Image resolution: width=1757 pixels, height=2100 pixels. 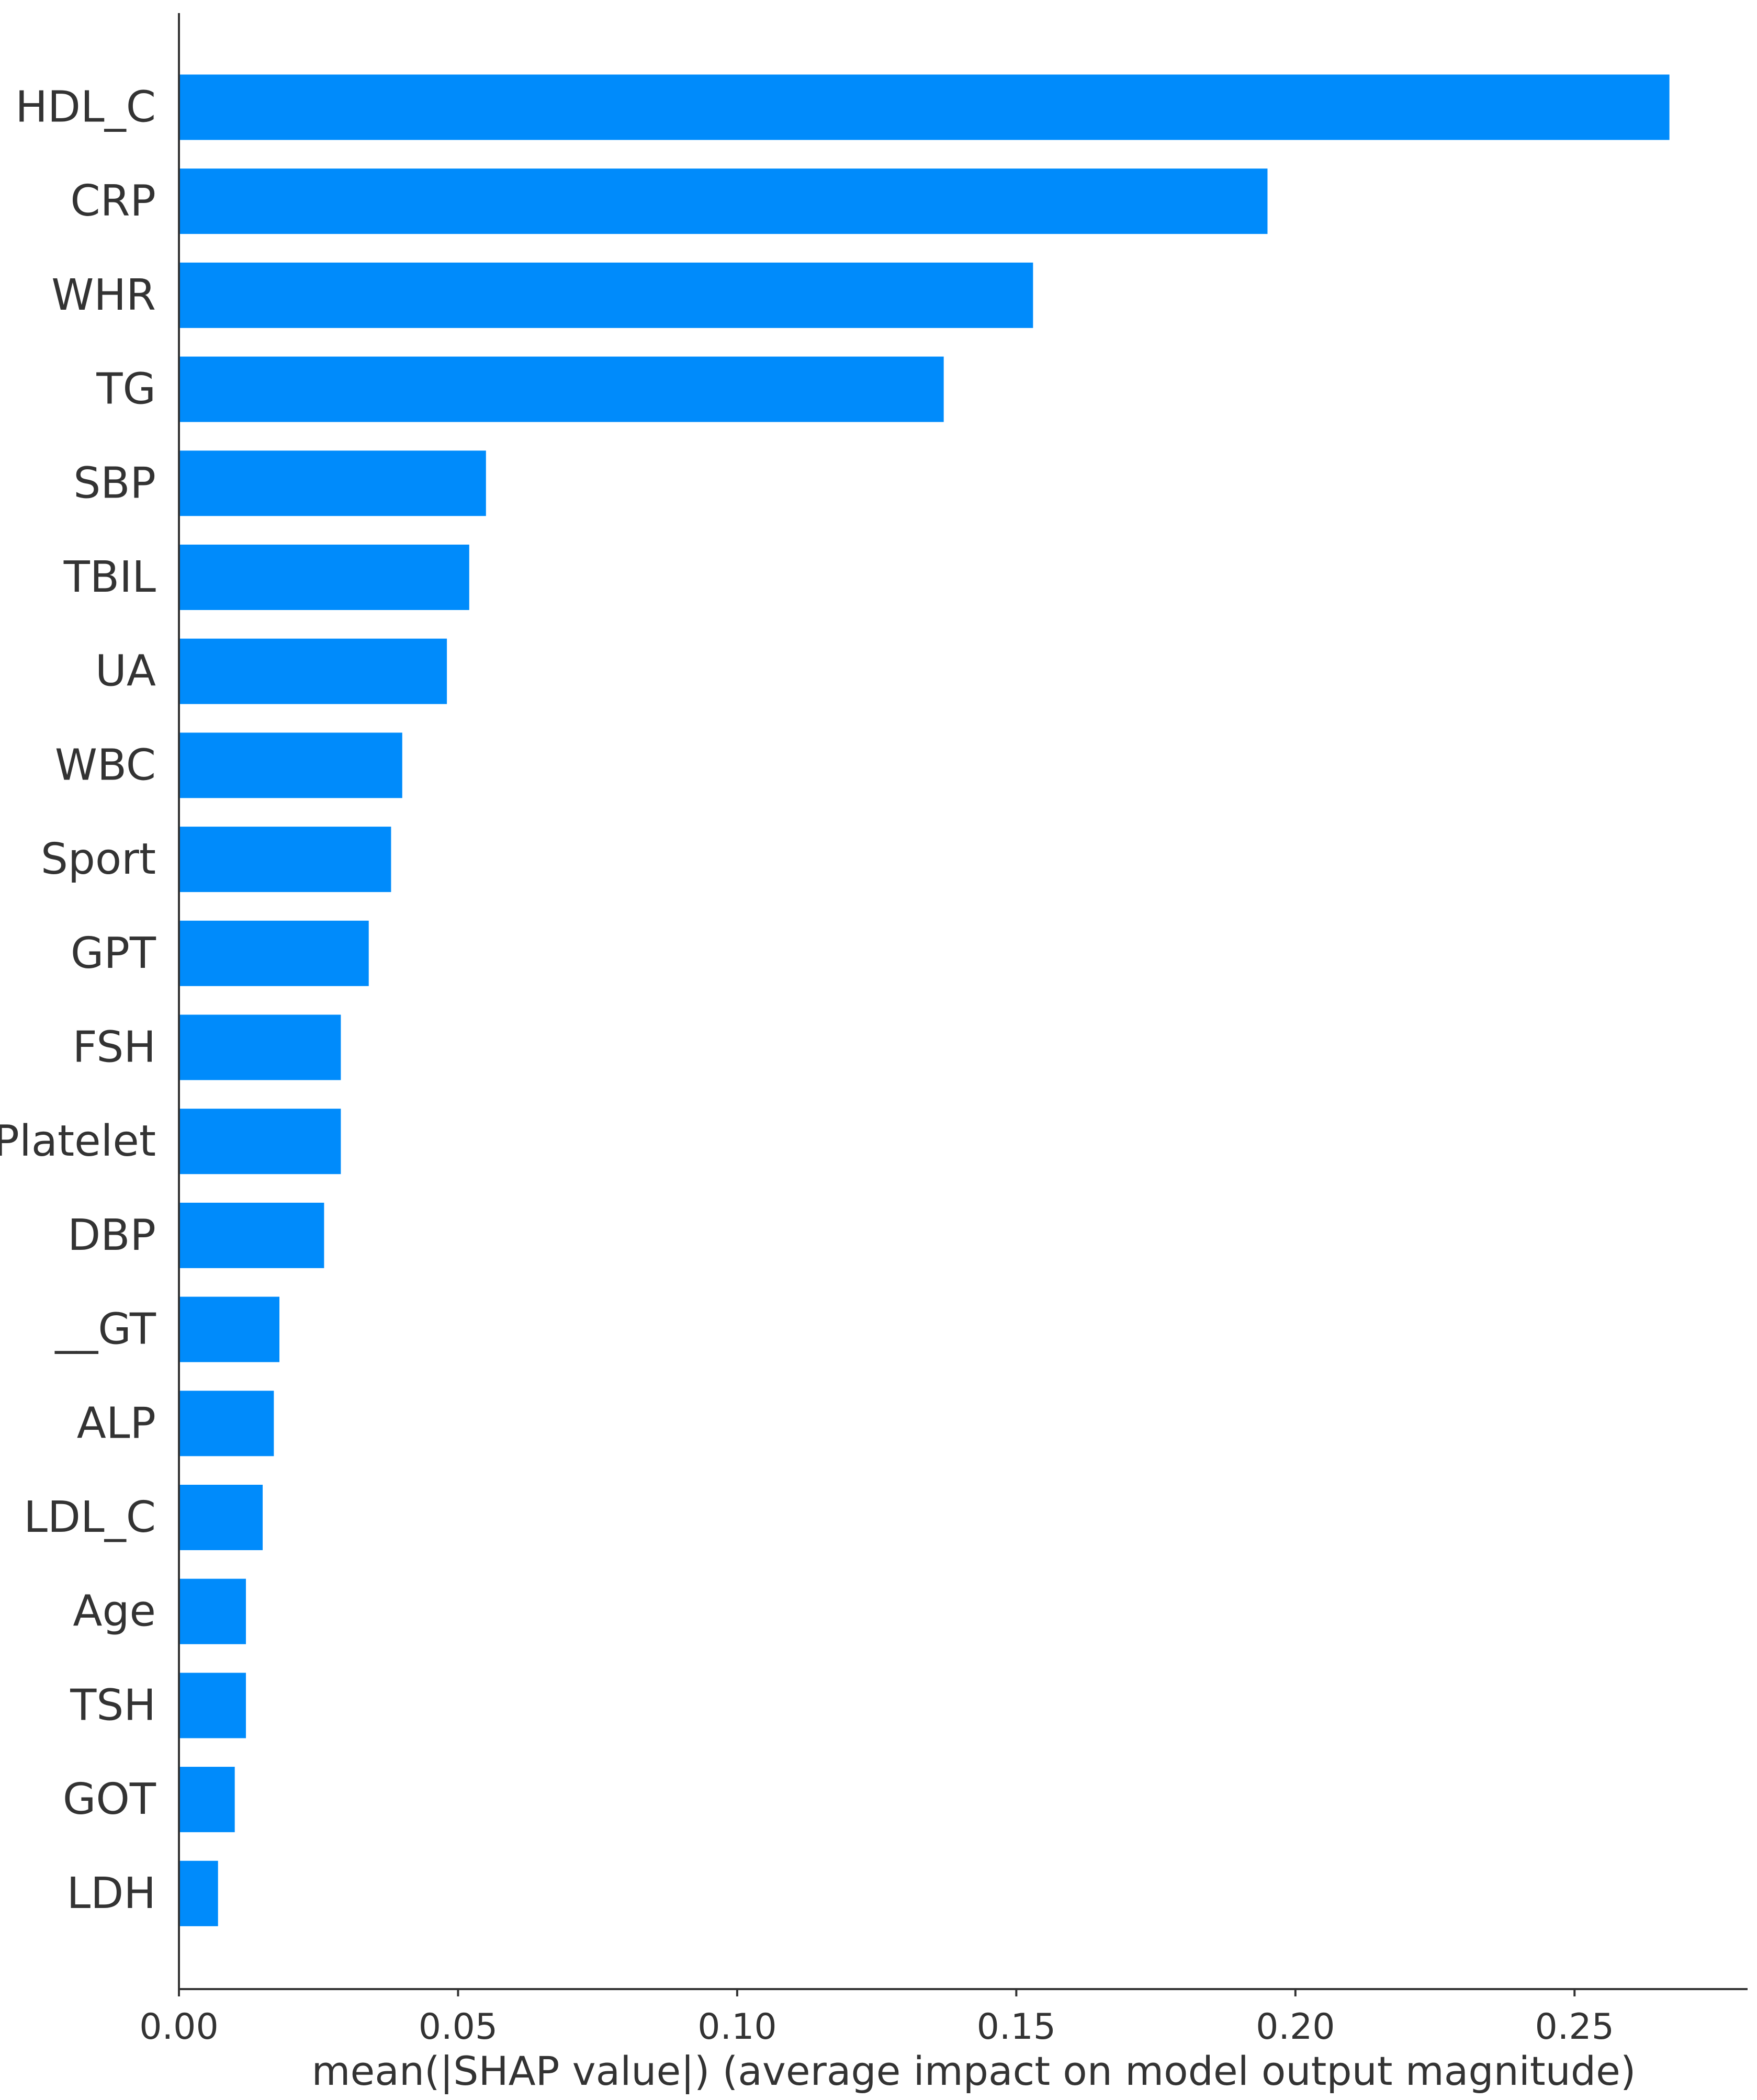 What do you see at coordinates (212, 1611) in the screenshot?
I see `bar-age` at bounding box center [212, 1611].